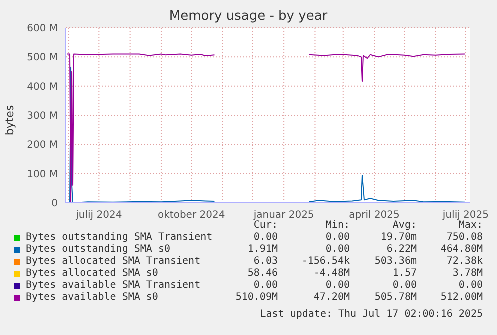 The height and width of the screenshot is (335, 497). What do you see at coordinates (263, 249) in the screenshot?
I see `text: 1.91M` at bounding box center [263, 249].